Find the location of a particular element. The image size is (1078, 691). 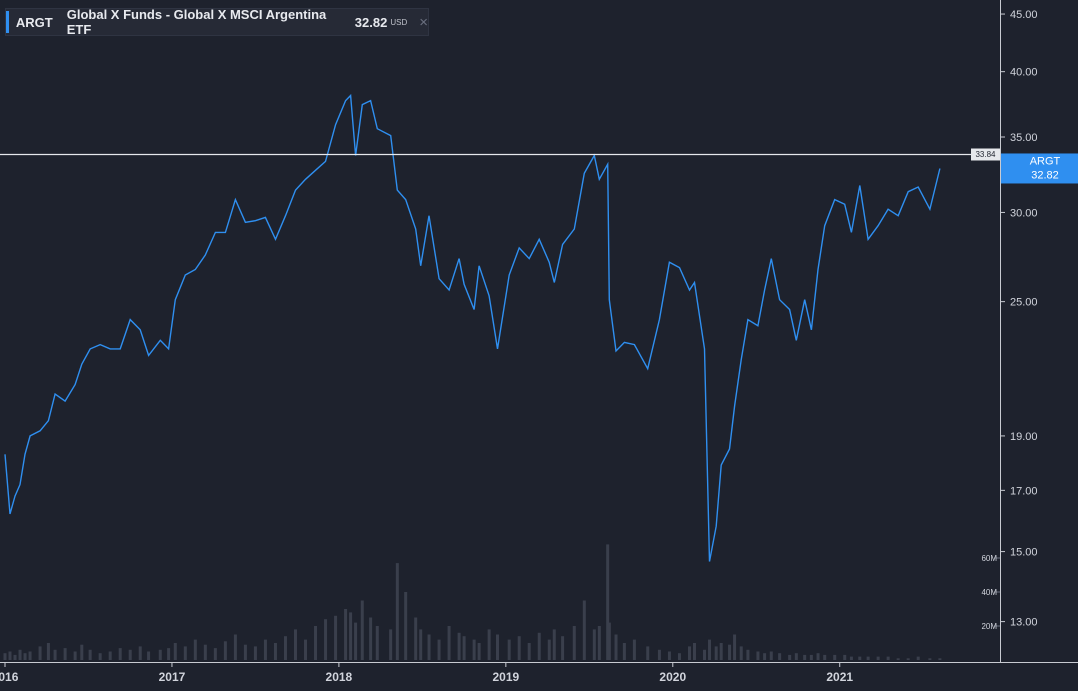

y-tick-label: 40.00 is located at coordinates (1024, 73).